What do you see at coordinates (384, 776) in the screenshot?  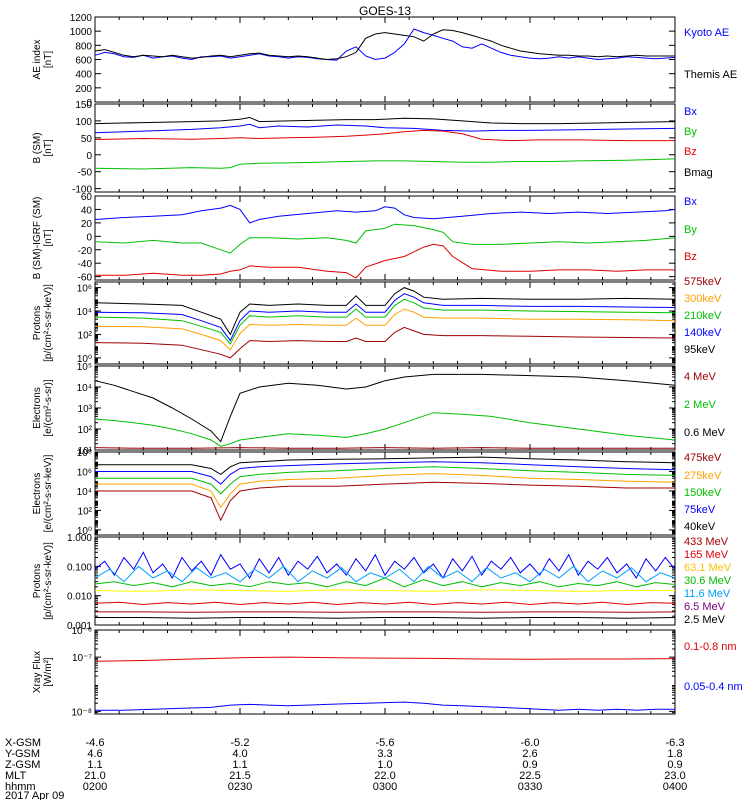 I see `footer-value: 22.0` at bounding box center [384, 776].